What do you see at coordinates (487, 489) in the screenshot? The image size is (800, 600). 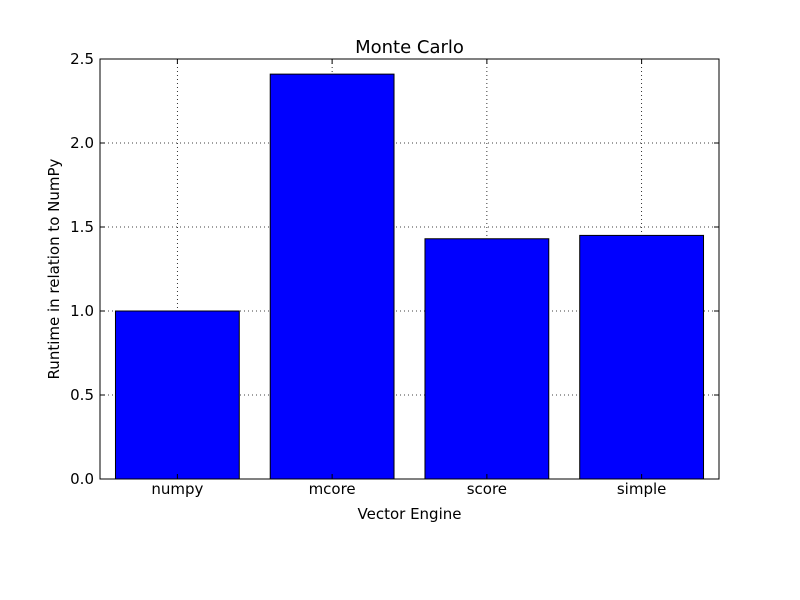 I see `x-tick-label: score` at bounding box center [487, 489].